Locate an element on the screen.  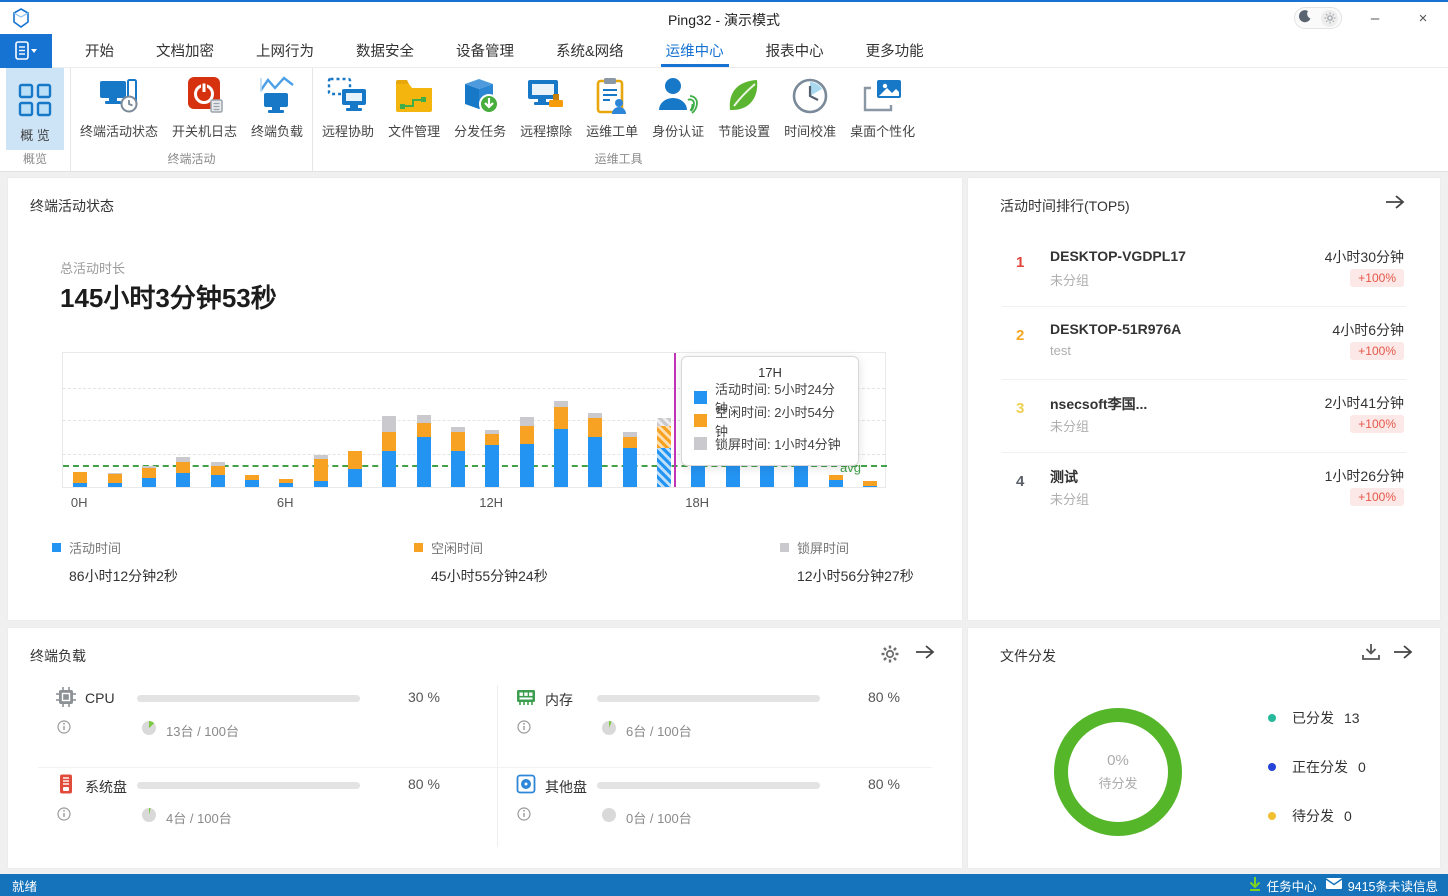
monitor-clock-icon is located at coordinates (119, 96).